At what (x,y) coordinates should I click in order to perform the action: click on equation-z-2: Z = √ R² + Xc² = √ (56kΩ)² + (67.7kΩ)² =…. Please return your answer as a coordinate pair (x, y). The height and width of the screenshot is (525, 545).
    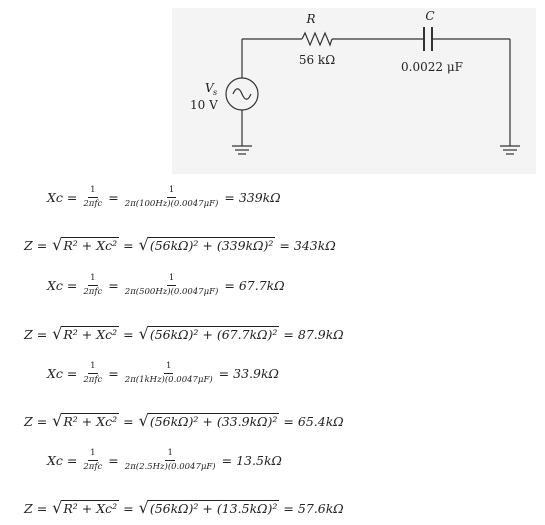
    Looking at the image, I should click on (184, 334).